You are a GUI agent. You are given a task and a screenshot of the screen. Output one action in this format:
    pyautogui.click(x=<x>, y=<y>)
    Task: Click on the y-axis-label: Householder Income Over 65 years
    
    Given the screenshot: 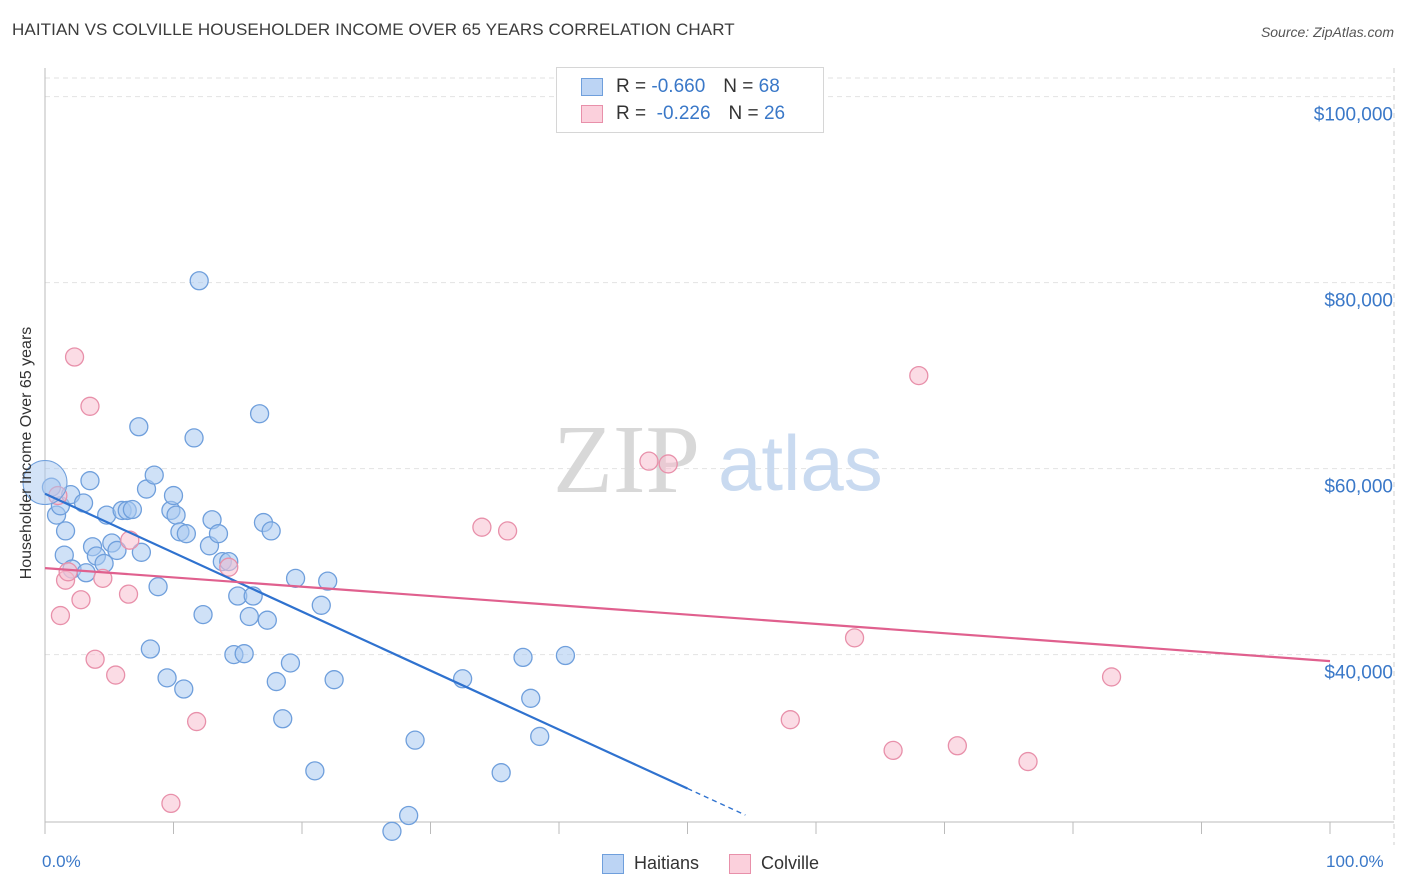 What is the action you would take?
    pyautogui.click(x=26, y=453)
    